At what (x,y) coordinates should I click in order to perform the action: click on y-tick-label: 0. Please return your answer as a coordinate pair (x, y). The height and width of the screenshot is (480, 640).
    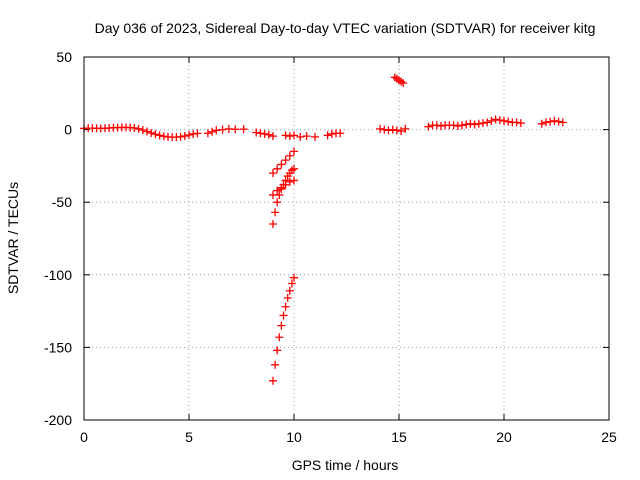
    Looking at the image, I should click on (68, 130).